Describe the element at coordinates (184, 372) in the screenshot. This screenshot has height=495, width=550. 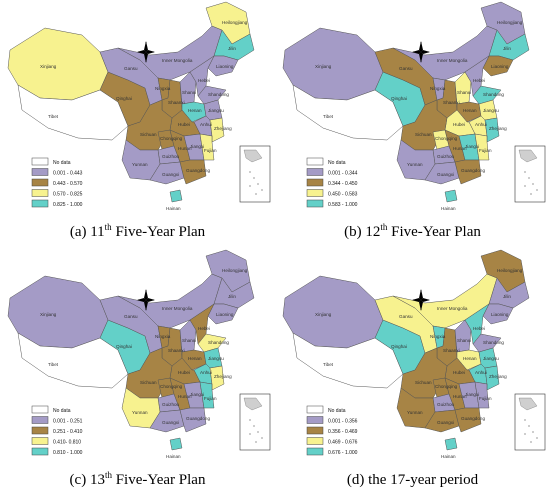
I see `province-label-hubei: Hubei` at that location.